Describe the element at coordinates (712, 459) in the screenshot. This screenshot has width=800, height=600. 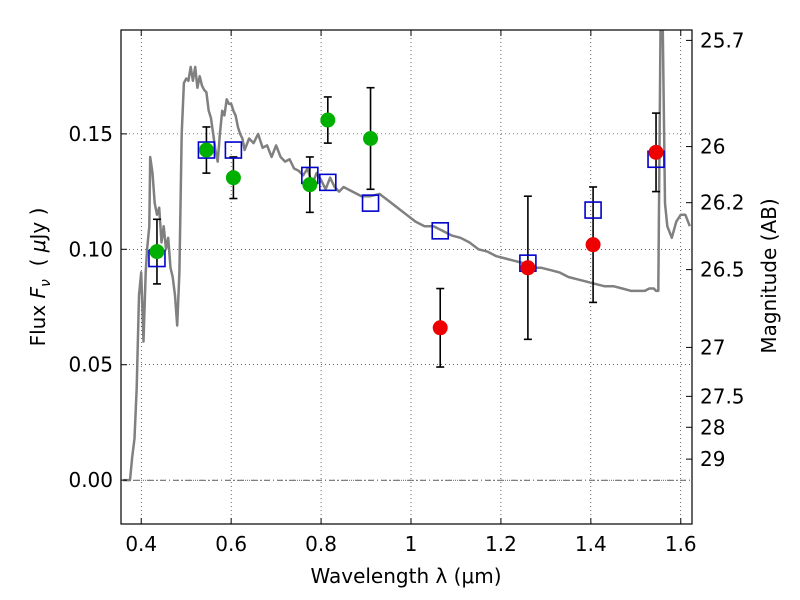
I see `y2-tick-label: 29` at that location.